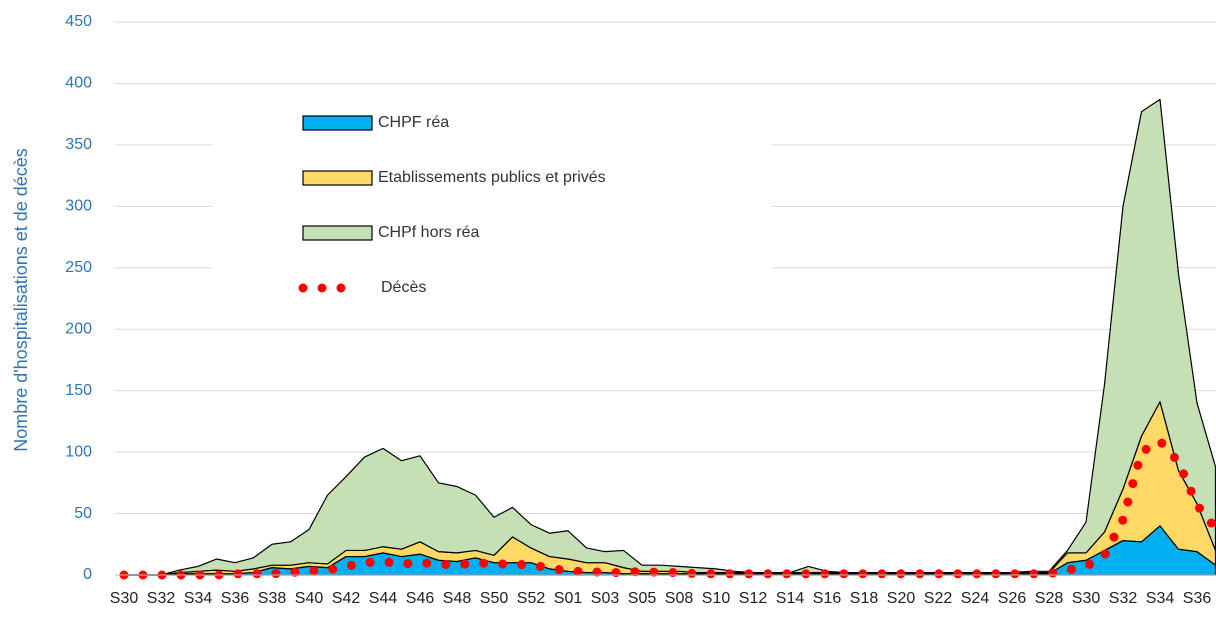 Image resolution: width=1216 pixels, height=619 pixels. Describe the element at coordinates (21, 300) in the screenshot. I see `y-axis-title: Nombre d'hospitalisations et de décès` at that location.